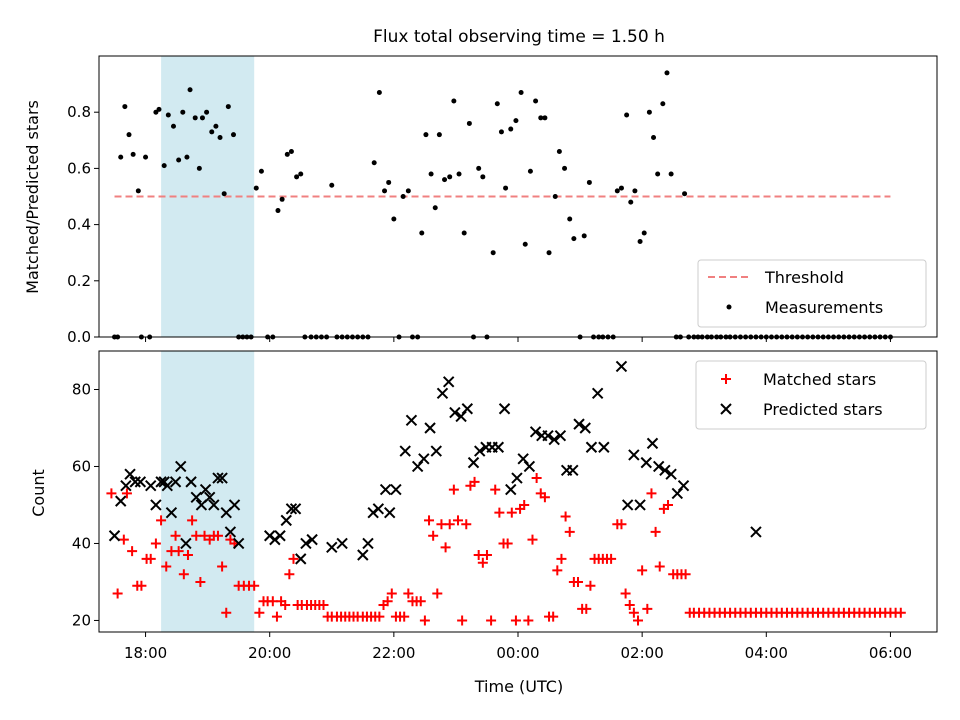 This screenshot has width=960, height=720. I want to click on chart-title: Flux total observing time = 1.50 h, so click(519, 37).